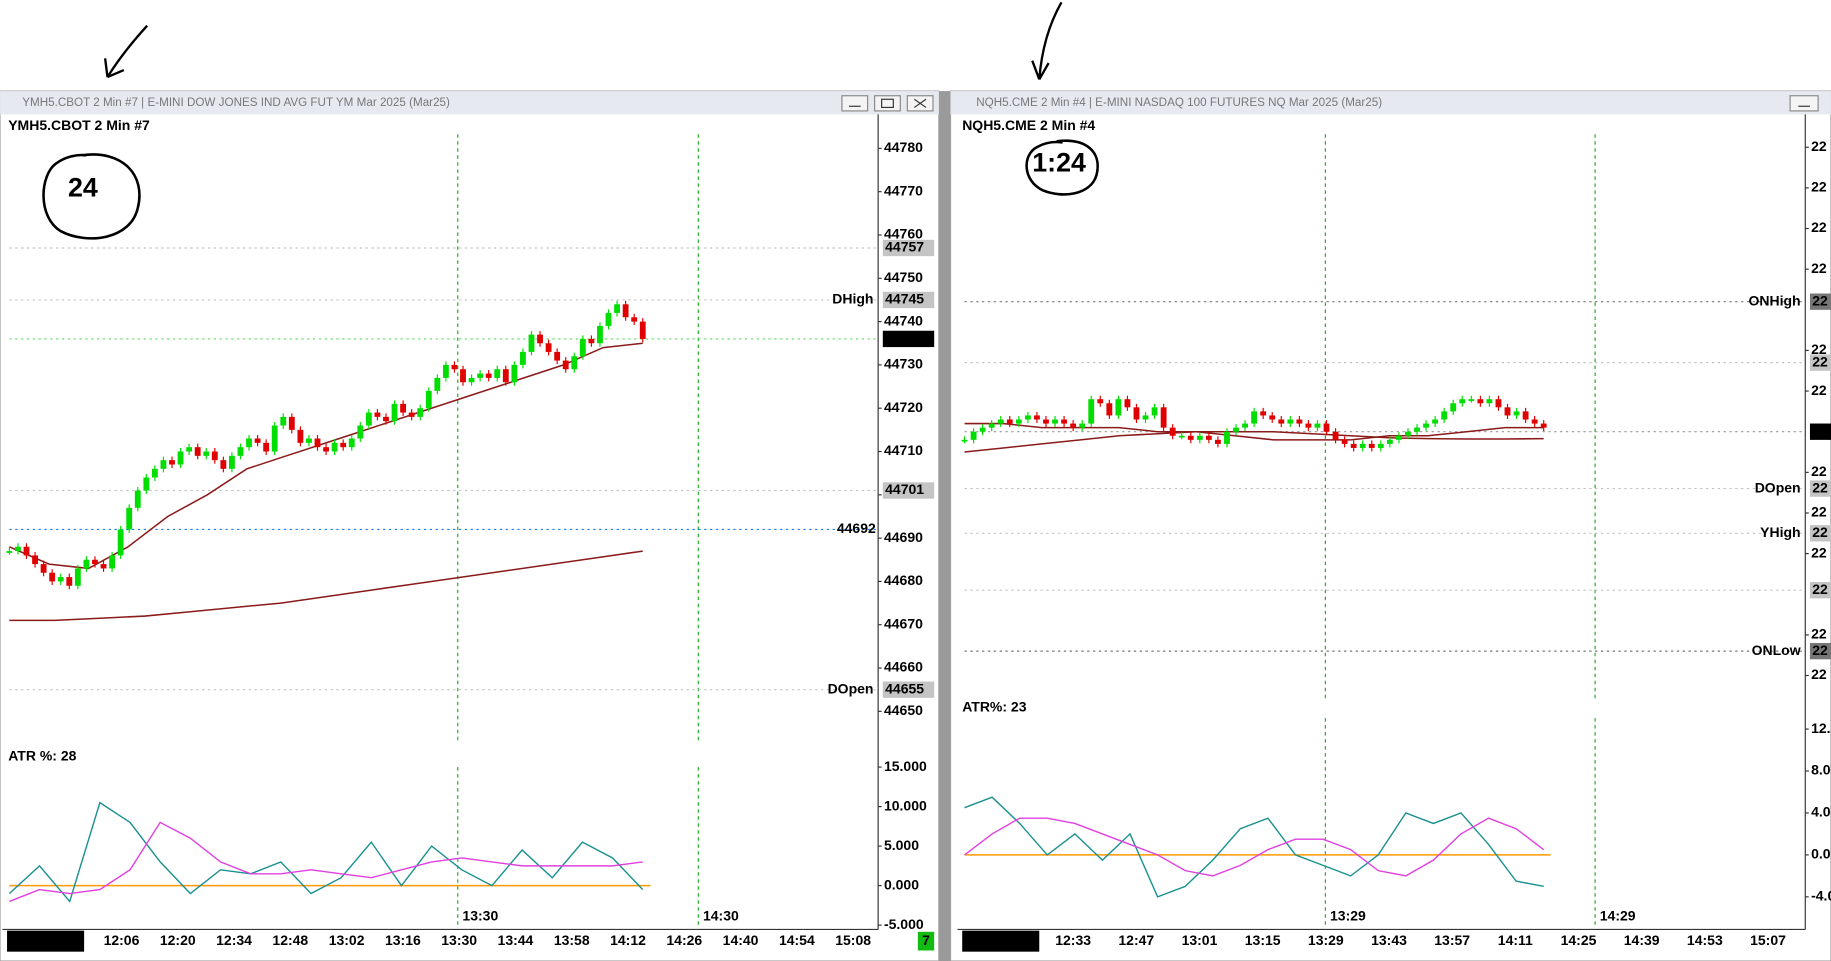  Describe the element at coordinates (944, 526) in the screenshot. I see `splitter` at that location.